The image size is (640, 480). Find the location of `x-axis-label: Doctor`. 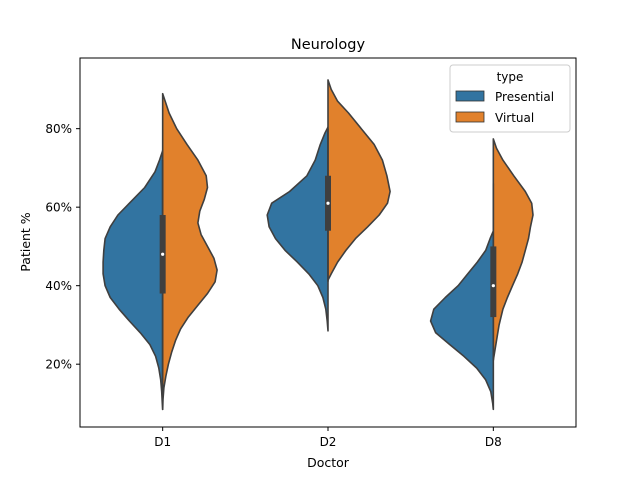

x-axis-label: Doctor is located at coordinates (328, 462).